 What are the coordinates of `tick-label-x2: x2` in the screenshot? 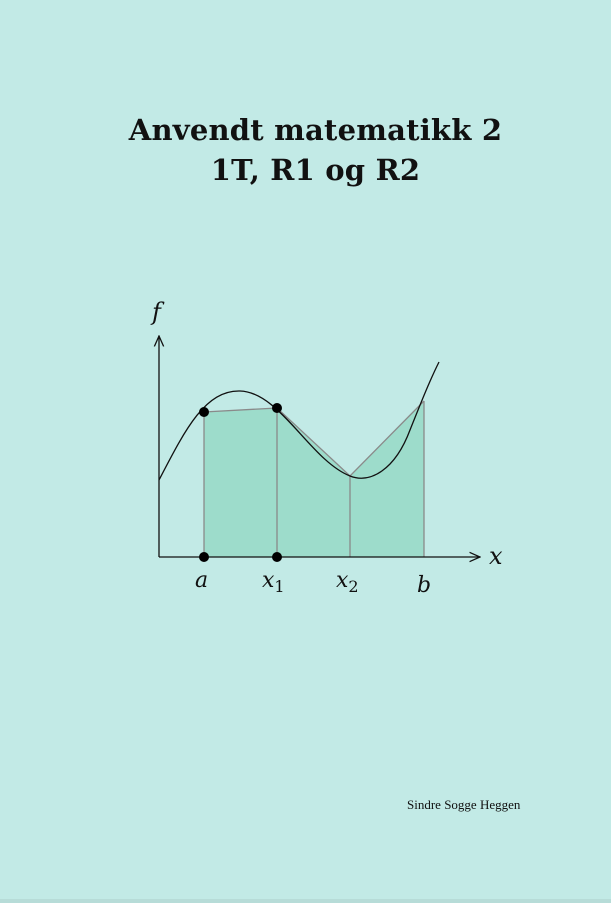 It's located at (347, 582).